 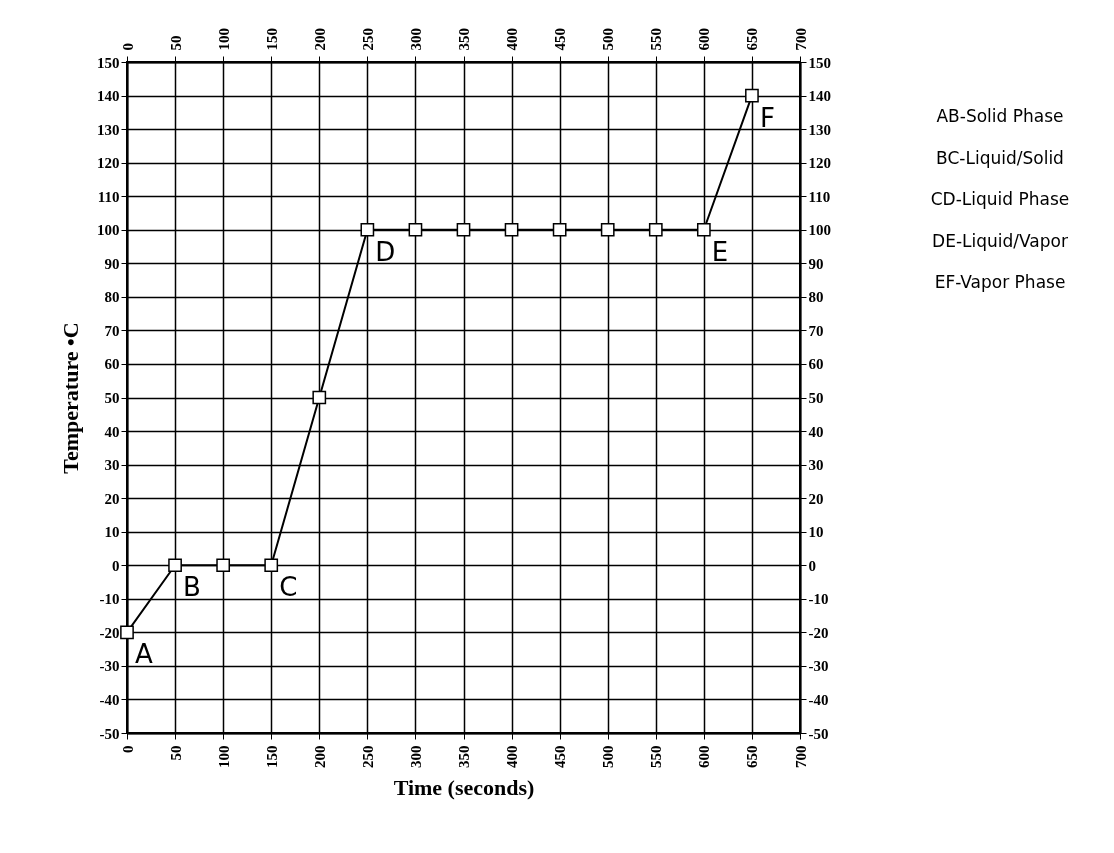 What do you see at coordinates (560, 756) in the screenshot?
I see `x-tick-label: 450` at bounding box center [560, 756].